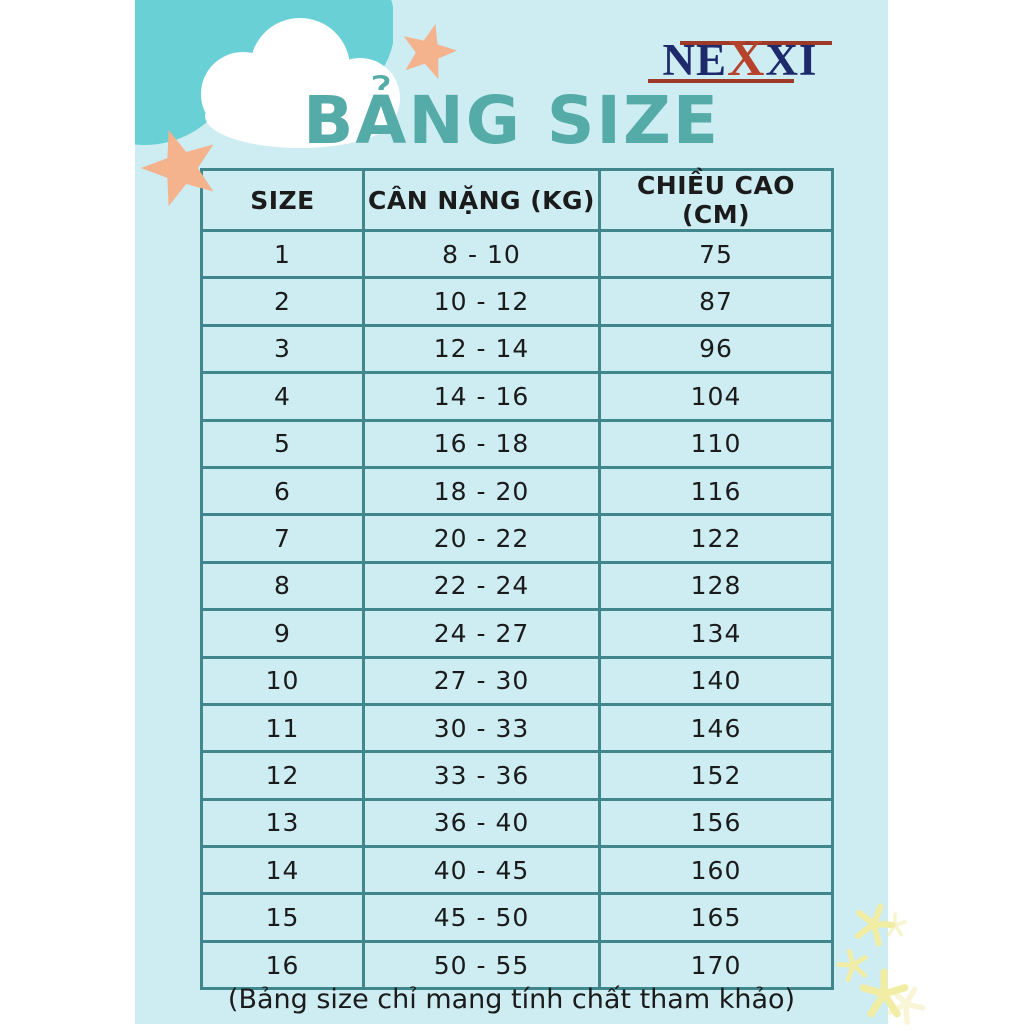 Image resolution: width=1024 pixels, height=1031 pixels. What do you see at coordinates (511, 120) in the screenshot?
I see `page-title: BẢNG SIZE` at bounding box center [511, 120].